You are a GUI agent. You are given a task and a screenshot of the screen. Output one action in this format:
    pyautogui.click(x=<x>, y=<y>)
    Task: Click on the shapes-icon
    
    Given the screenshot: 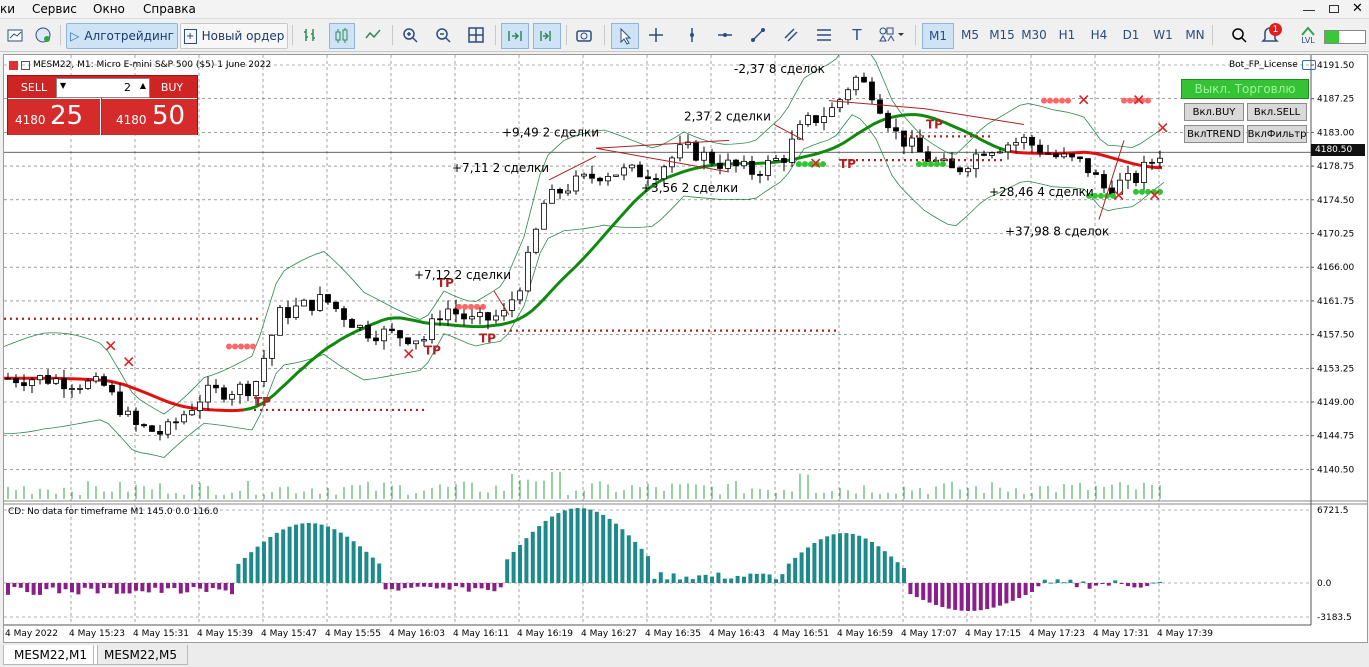 What is the action you would take?
    pyautogui.click(x=891, y=35)
    